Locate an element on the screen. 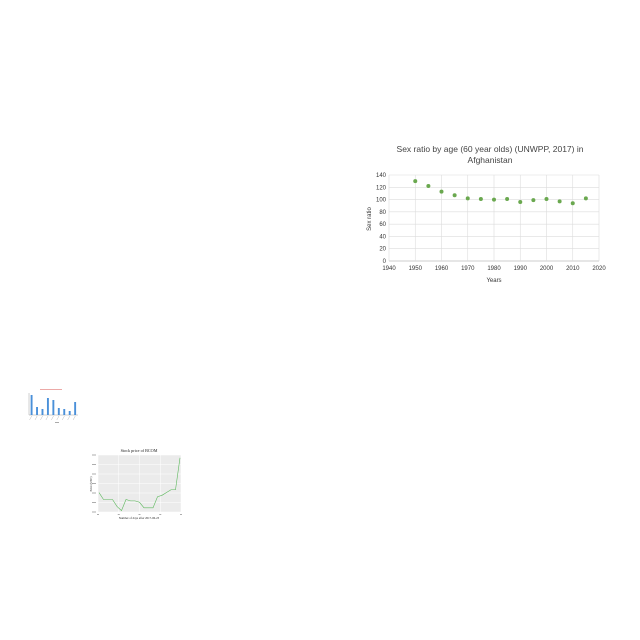  y-tick-label: 0 is located at coordinates (385, 262).